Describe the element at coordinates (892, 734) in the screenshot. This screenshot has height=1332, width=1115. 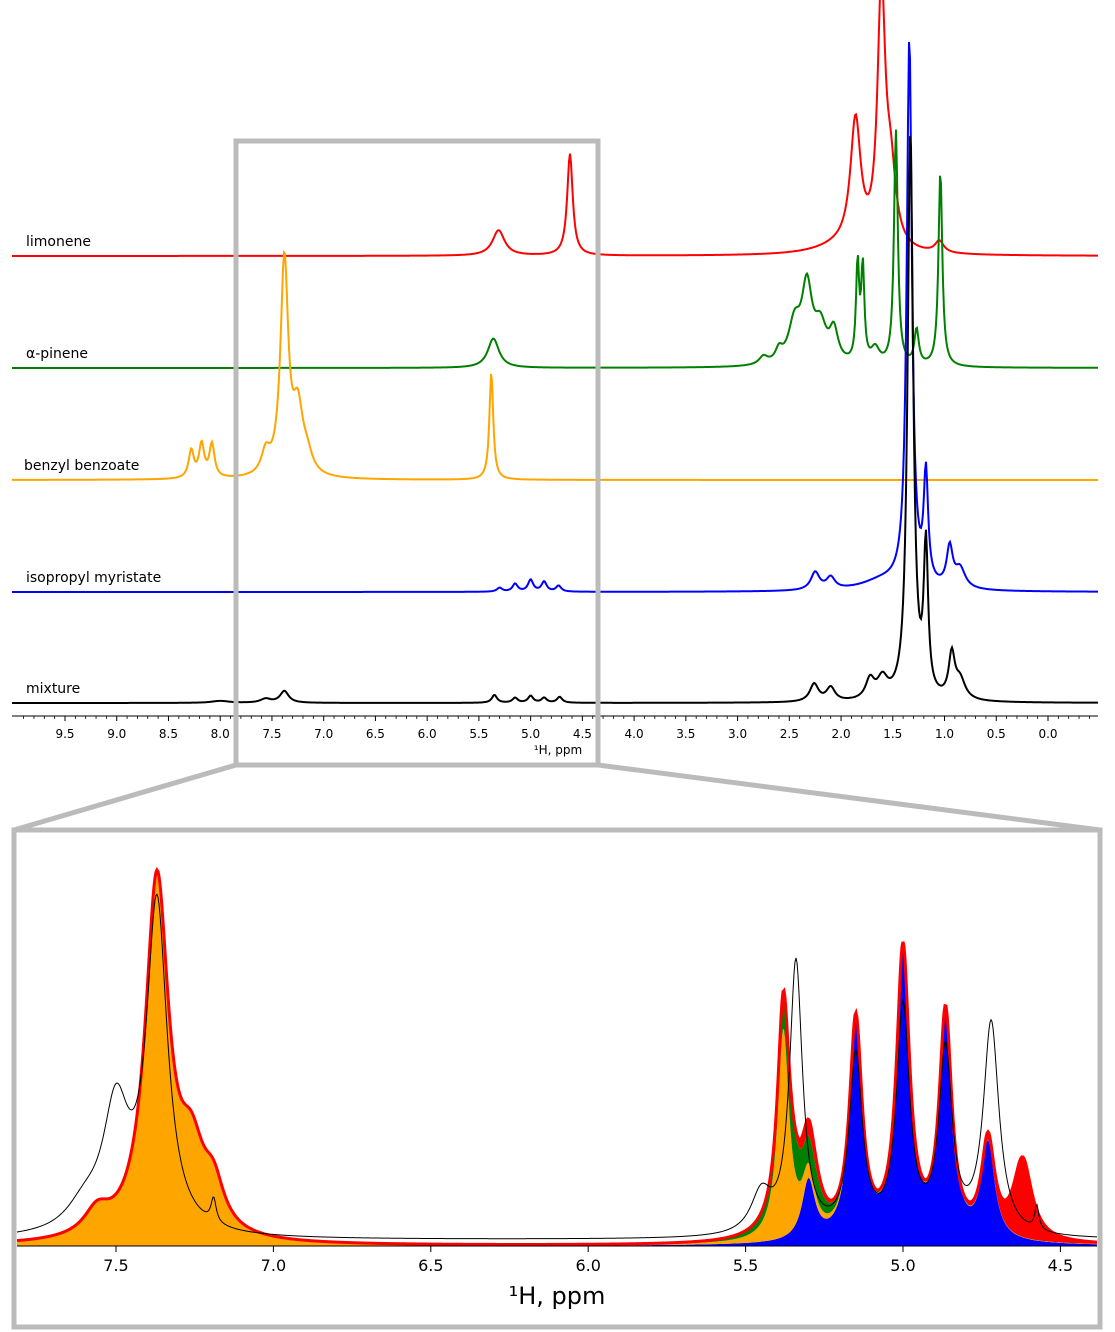
I see `top-x-tick-label: 1.5` at that location.